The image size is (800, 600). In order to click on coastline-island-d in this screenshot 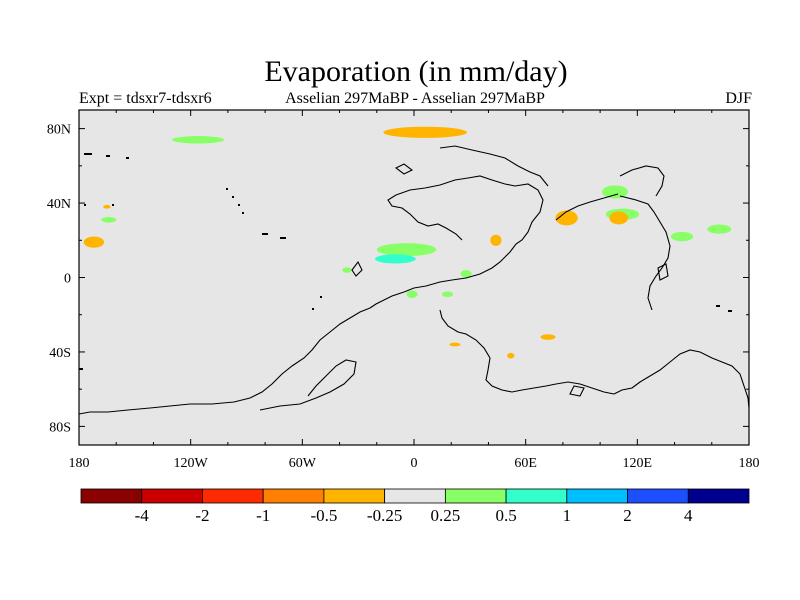, I will do `click(577, 391)`.